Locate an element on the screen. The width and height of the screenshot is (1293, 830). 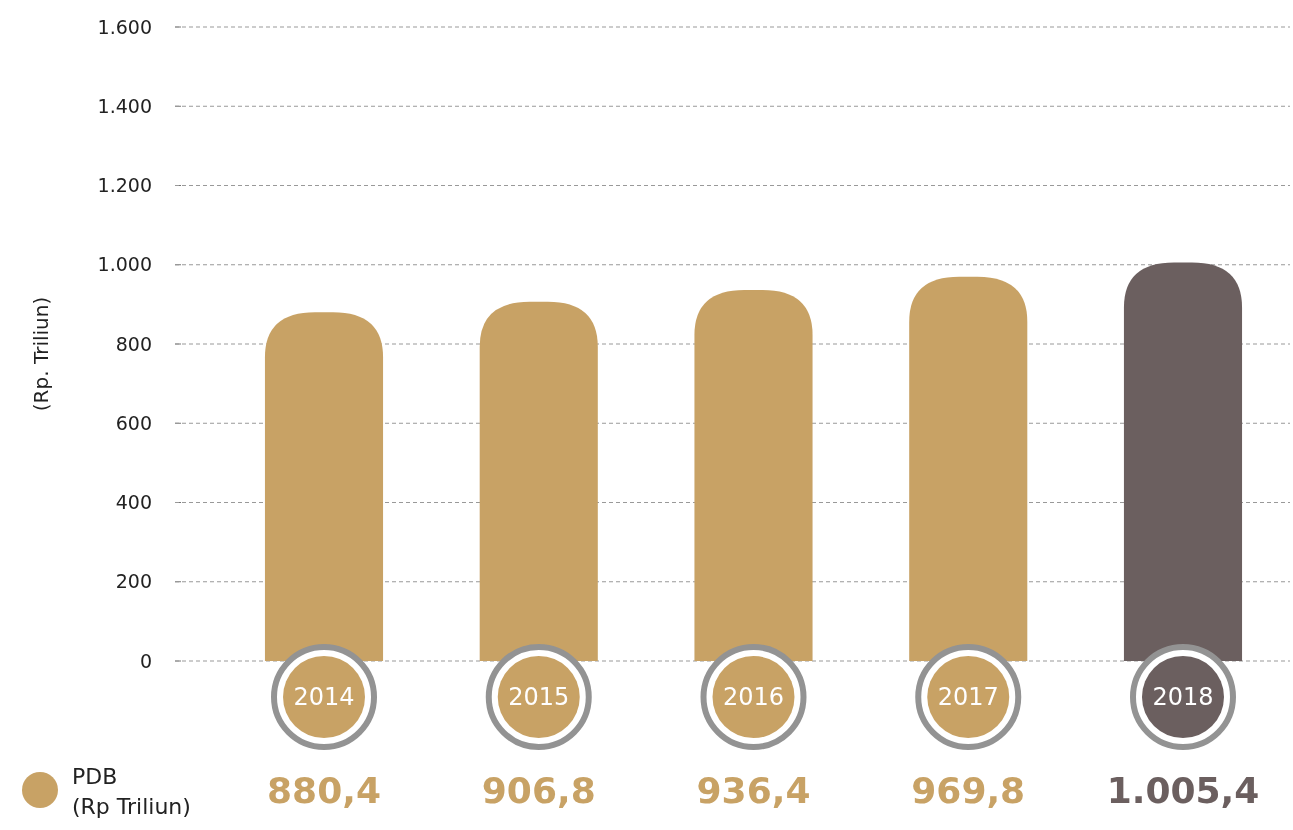
x-tick-label: 2018 is located at coordinates (1183, 697).